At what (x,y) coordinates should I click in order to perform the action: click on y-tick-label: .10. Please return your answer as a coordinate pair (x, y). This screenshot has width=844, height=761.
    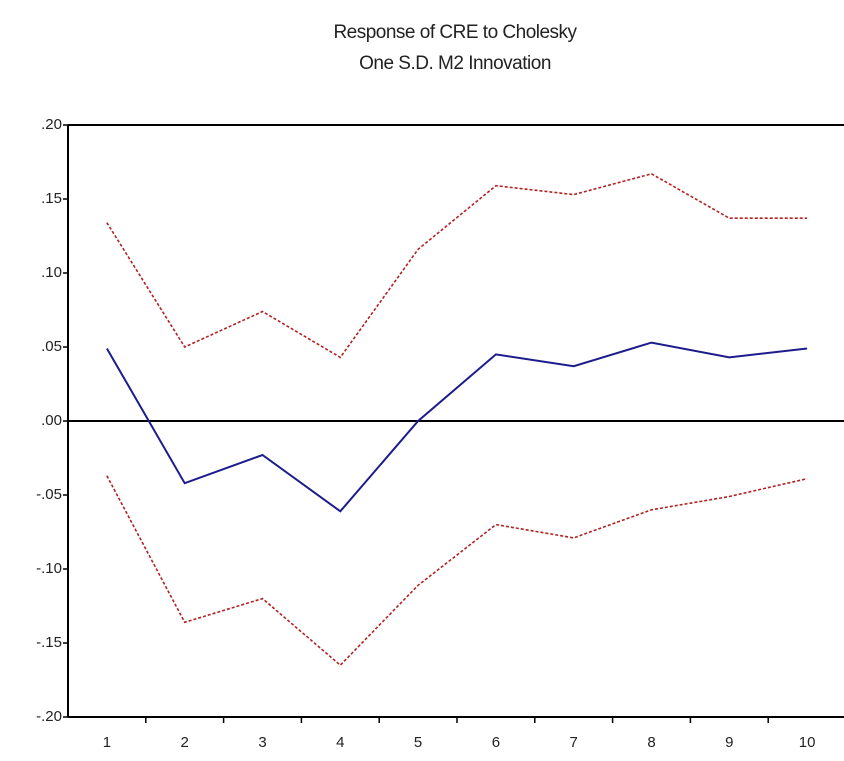
    Looking at the image, I should click on (51, 272).